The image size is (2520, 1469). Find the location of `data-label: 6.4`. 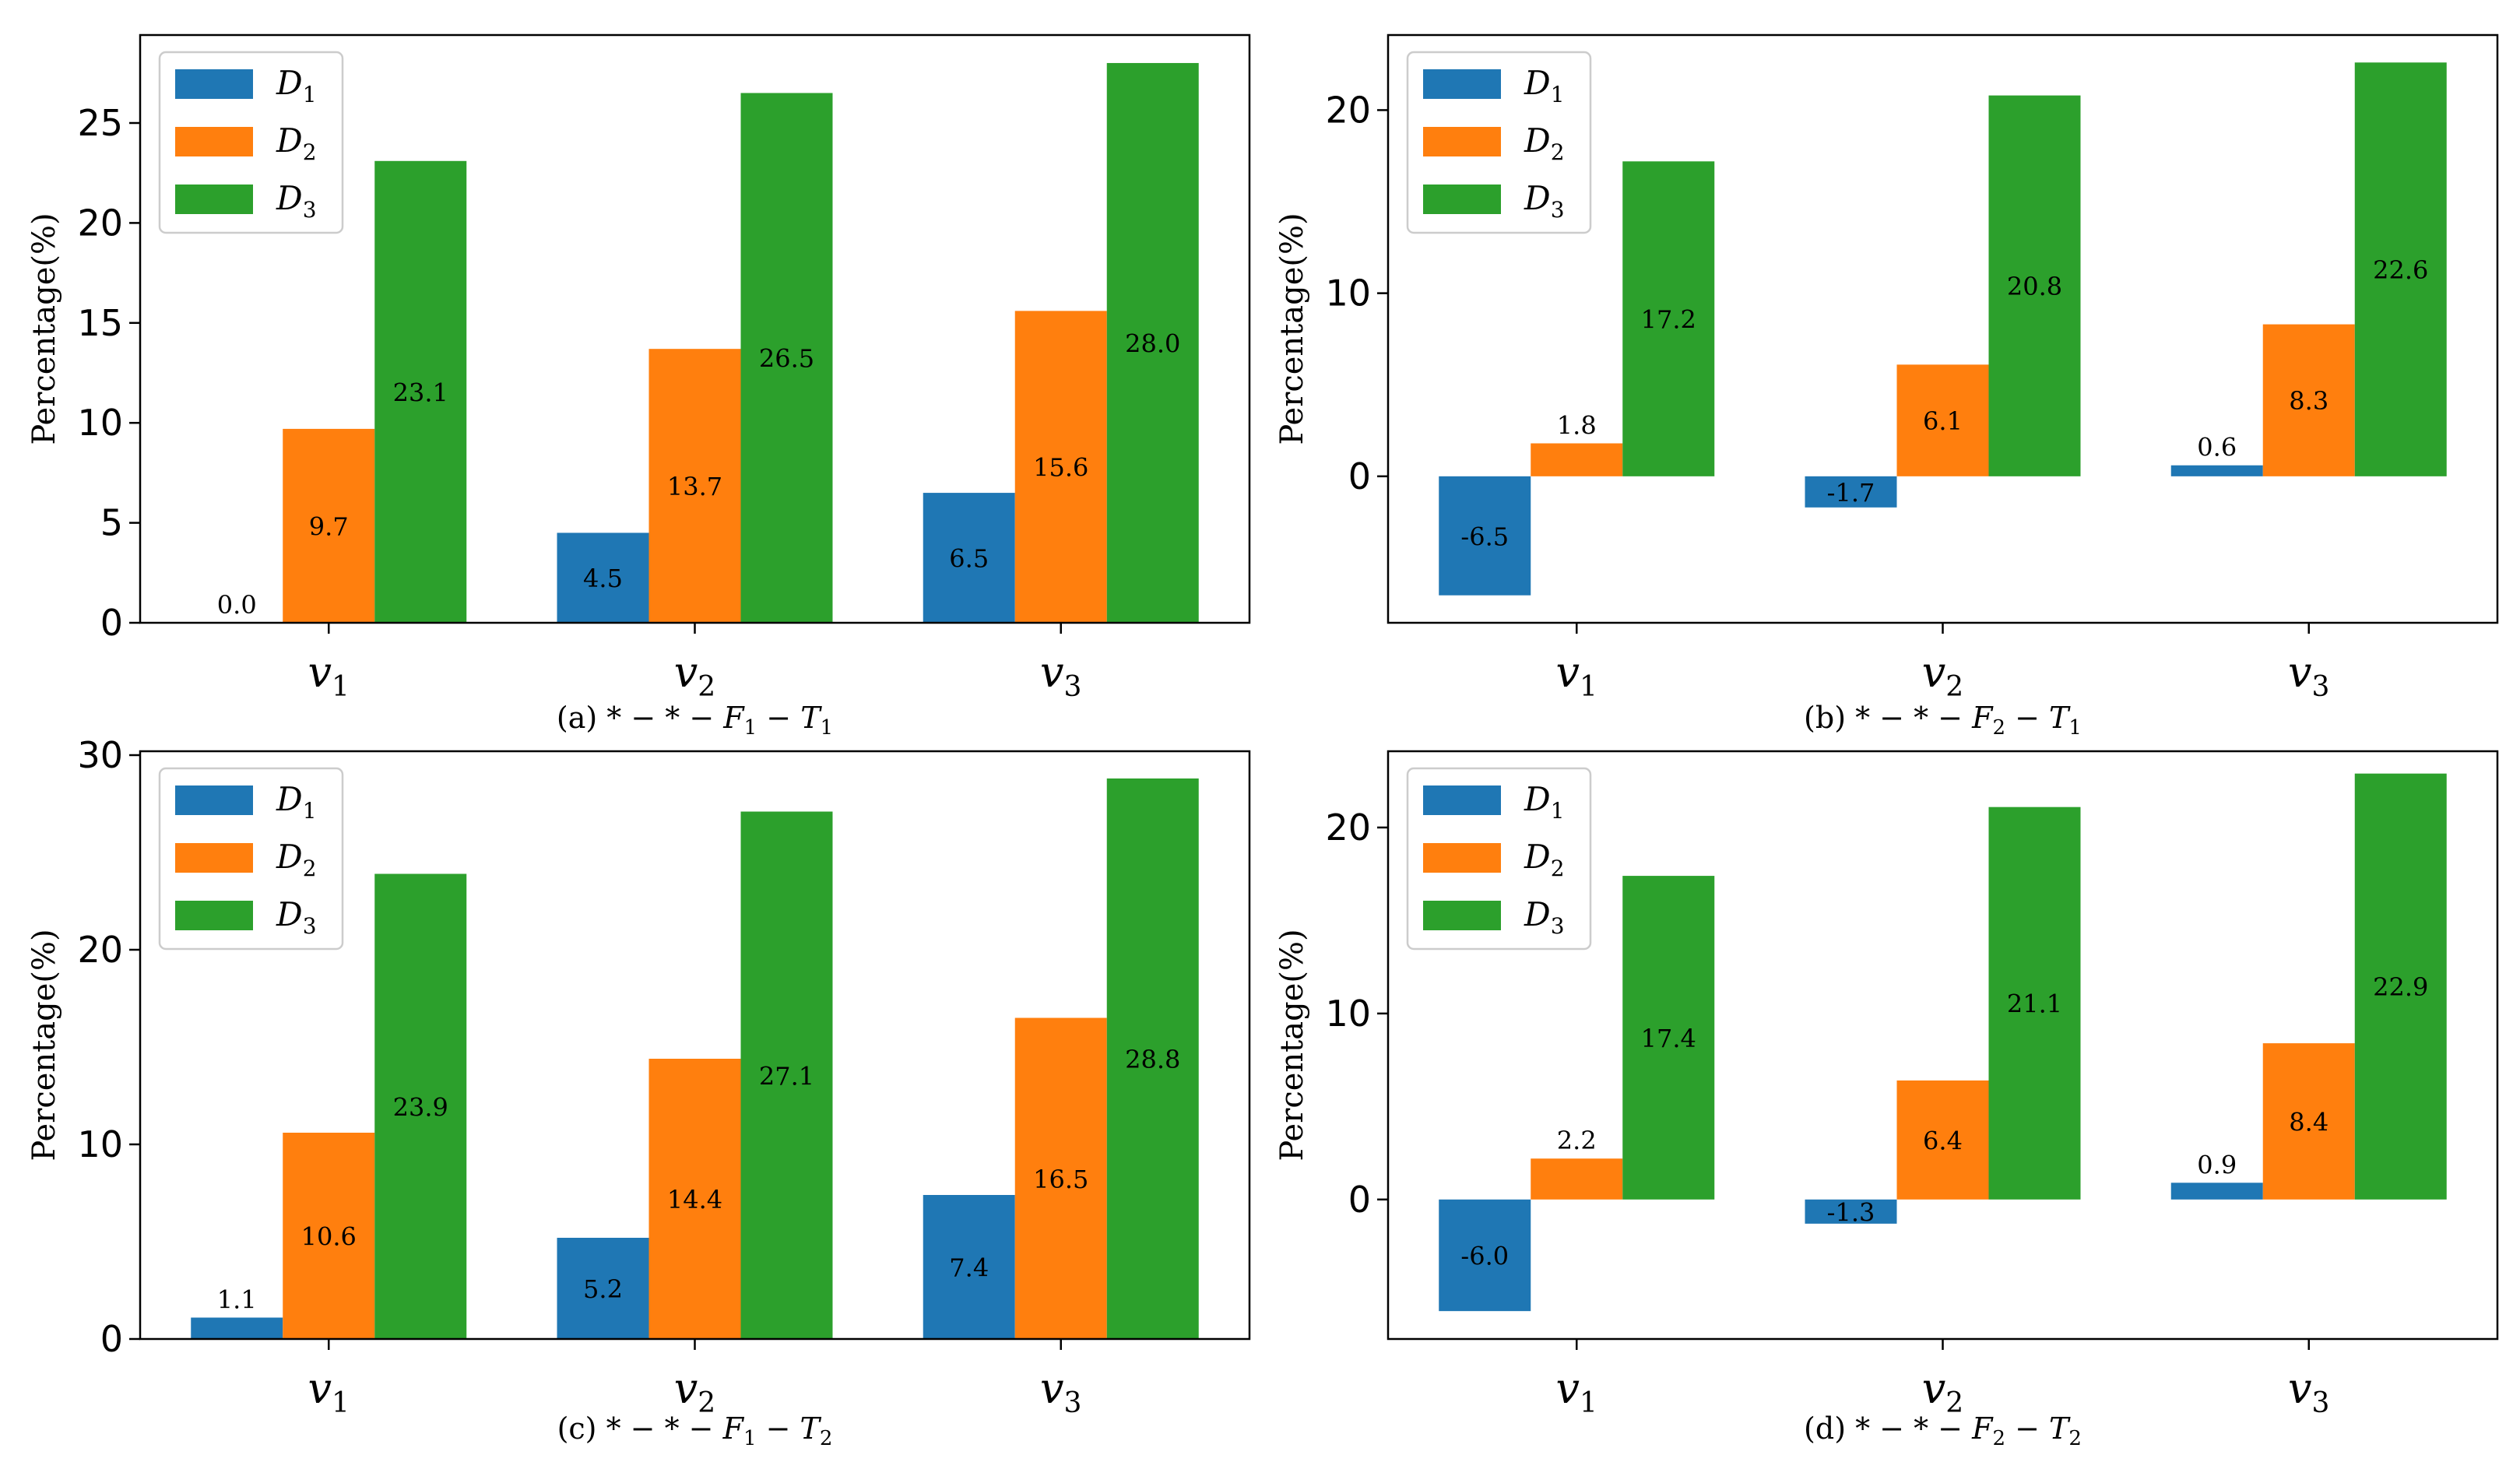

data-label: 6.4 is located at coordinates (1943, 1140).